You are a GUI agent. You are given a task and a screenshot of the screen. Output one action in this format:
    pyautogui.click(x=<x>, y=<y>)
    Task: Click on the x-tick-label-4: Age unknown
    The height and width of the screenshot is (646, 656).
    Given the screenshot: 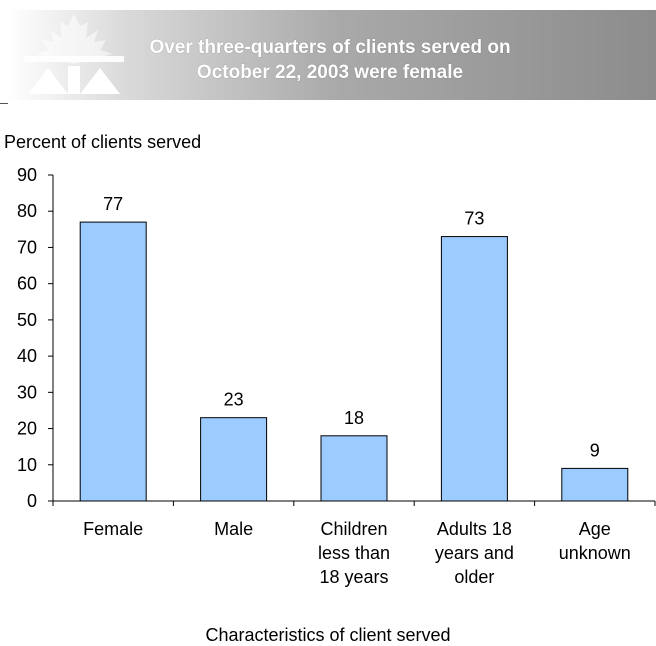 What is the action you would take?
    pyautogui.click(x=595, y=541)
    